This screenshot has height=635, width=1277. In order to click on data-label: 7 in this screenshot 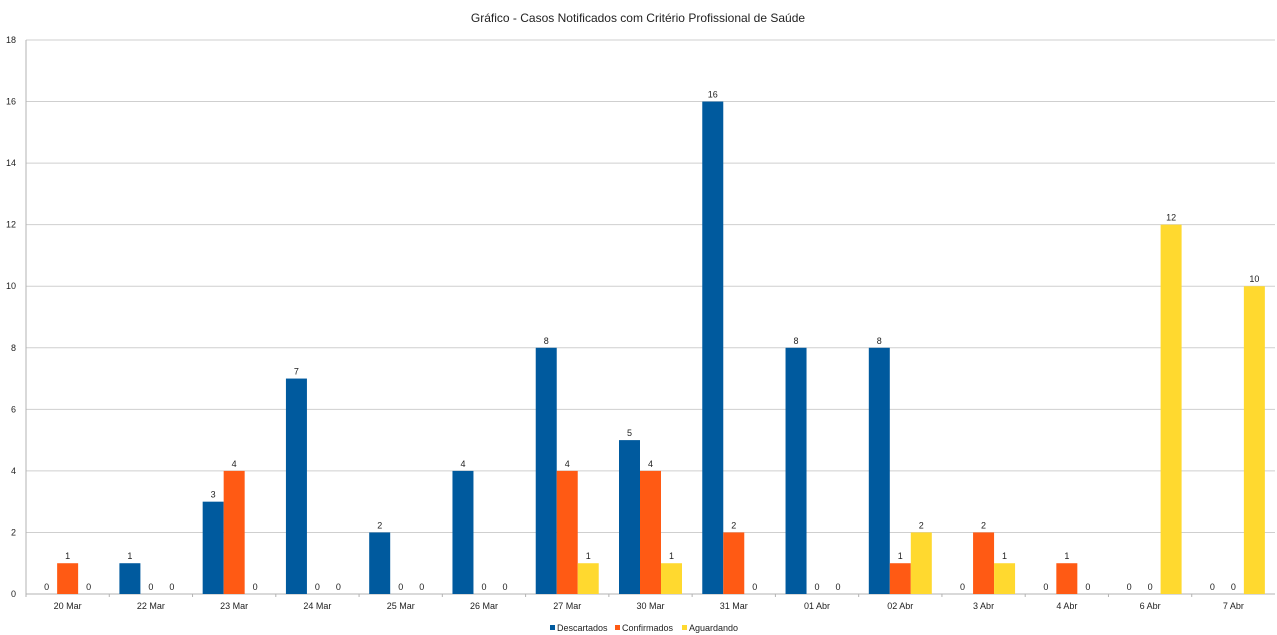, I will do `click(296, 372)`.